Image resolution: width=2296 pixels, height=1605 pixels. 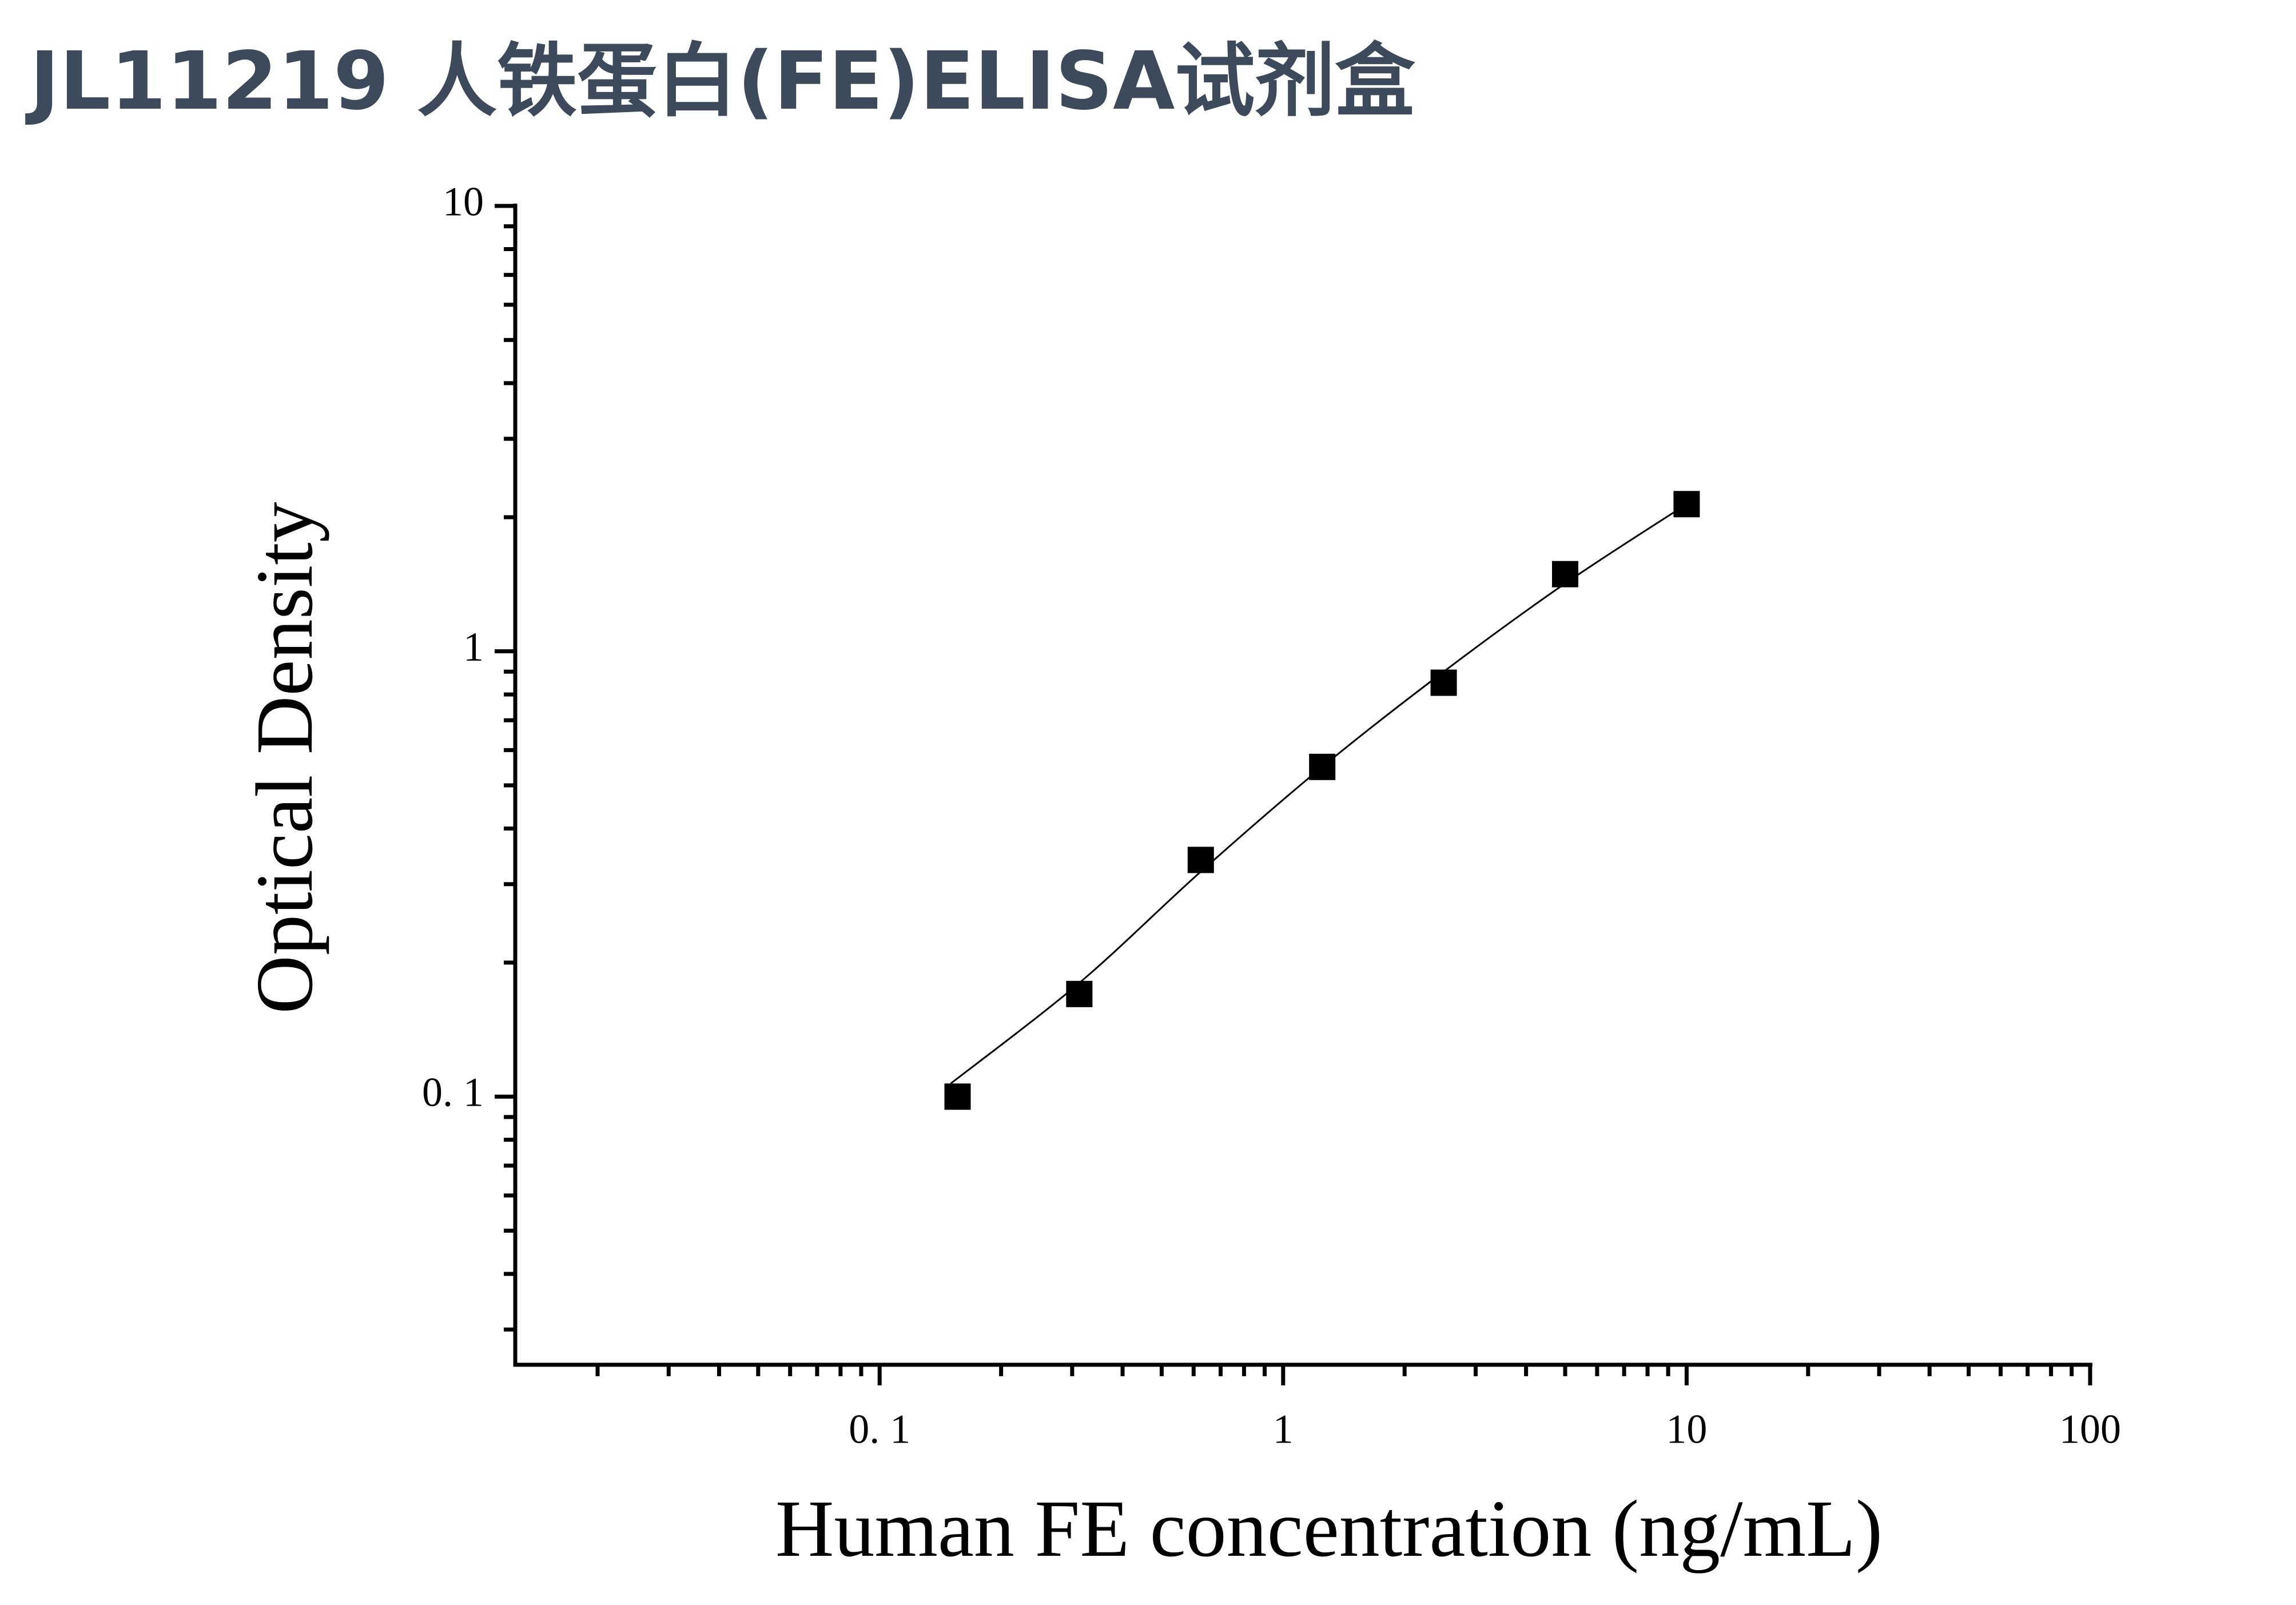 I want to click on y-axis-label: Optical Density, so click(x=284, y=758).